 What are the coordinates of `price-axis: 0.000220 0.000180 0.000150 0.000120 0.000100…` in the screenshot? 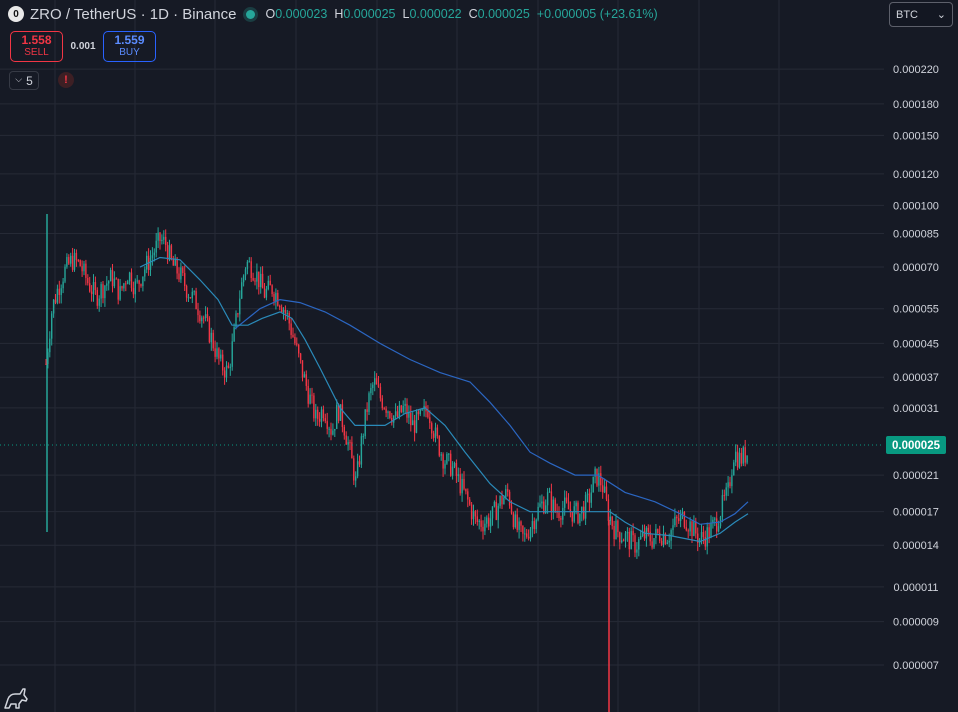 It's located at (916, 368).